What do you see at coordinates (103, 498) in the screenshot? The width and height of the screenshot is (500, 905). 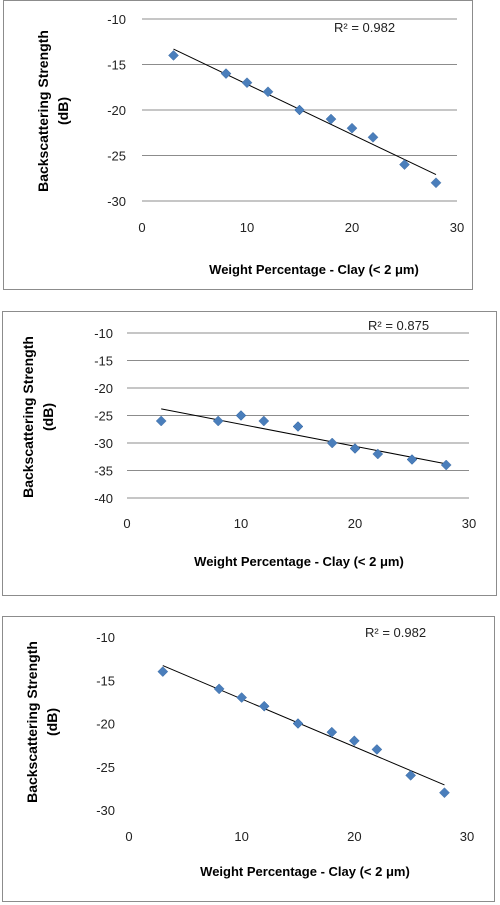 I see `y-tick-label: -40` at bounding box center [103, 498].